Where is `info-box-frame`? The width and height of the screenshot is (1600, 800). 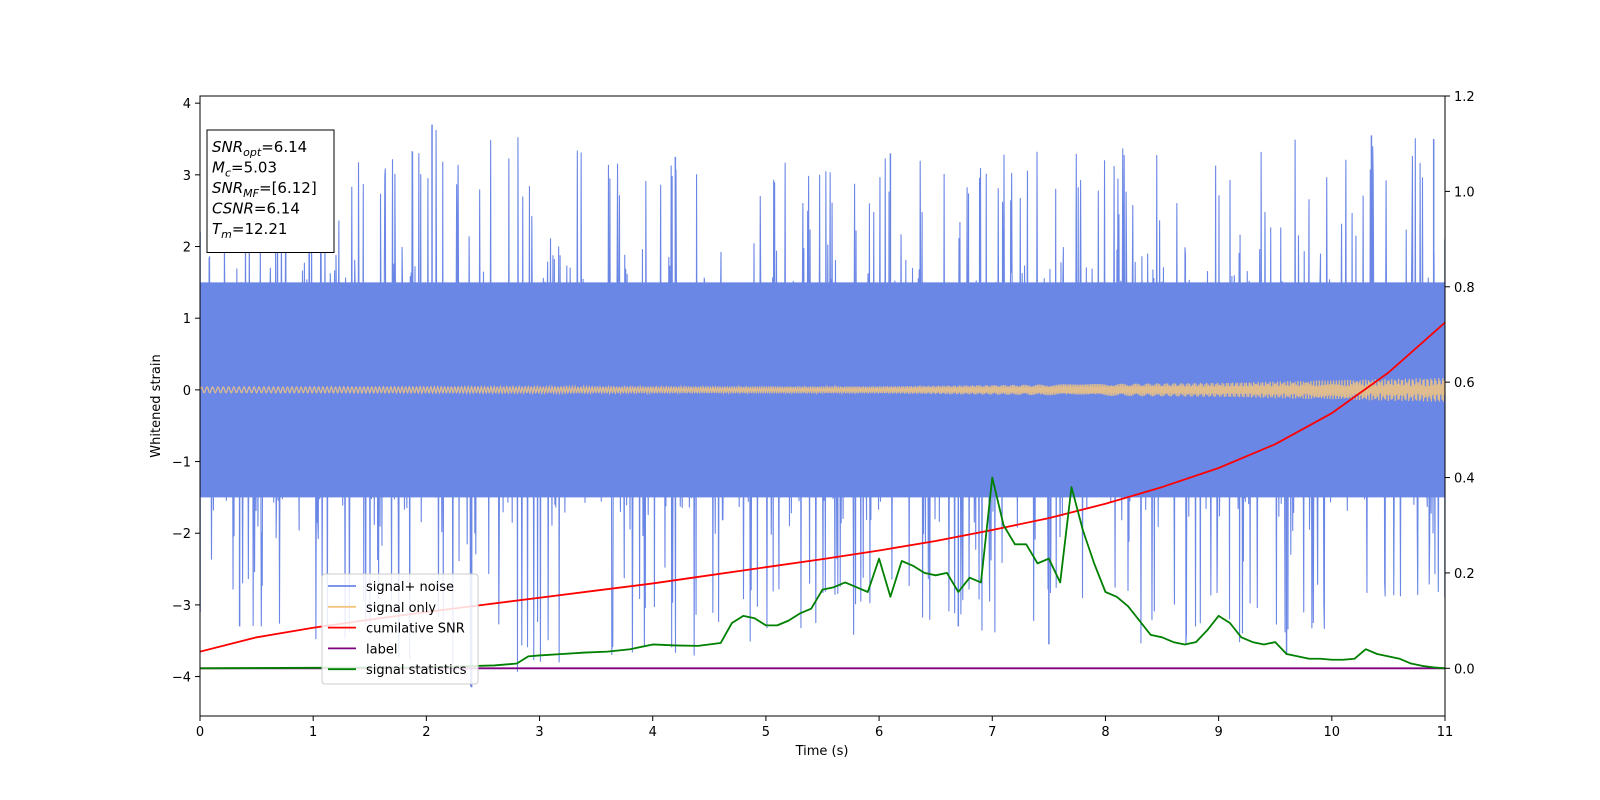 info-box-frame is located at coordinates (270, 191).